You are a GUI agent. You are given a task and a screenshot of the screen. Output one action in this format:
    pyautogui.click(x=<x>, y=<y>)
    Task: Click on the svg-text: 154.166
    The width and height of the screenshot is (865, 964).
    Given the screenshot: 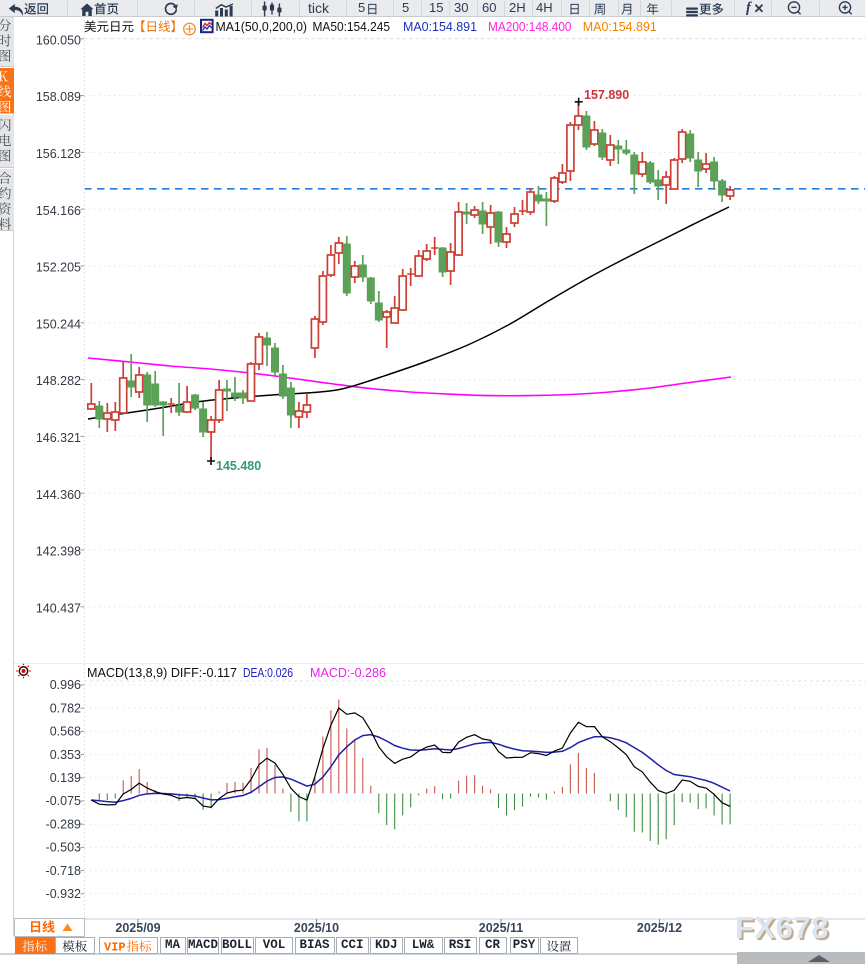 What is the action you would take?
    pyautogui.click(x=58, y=211)
    